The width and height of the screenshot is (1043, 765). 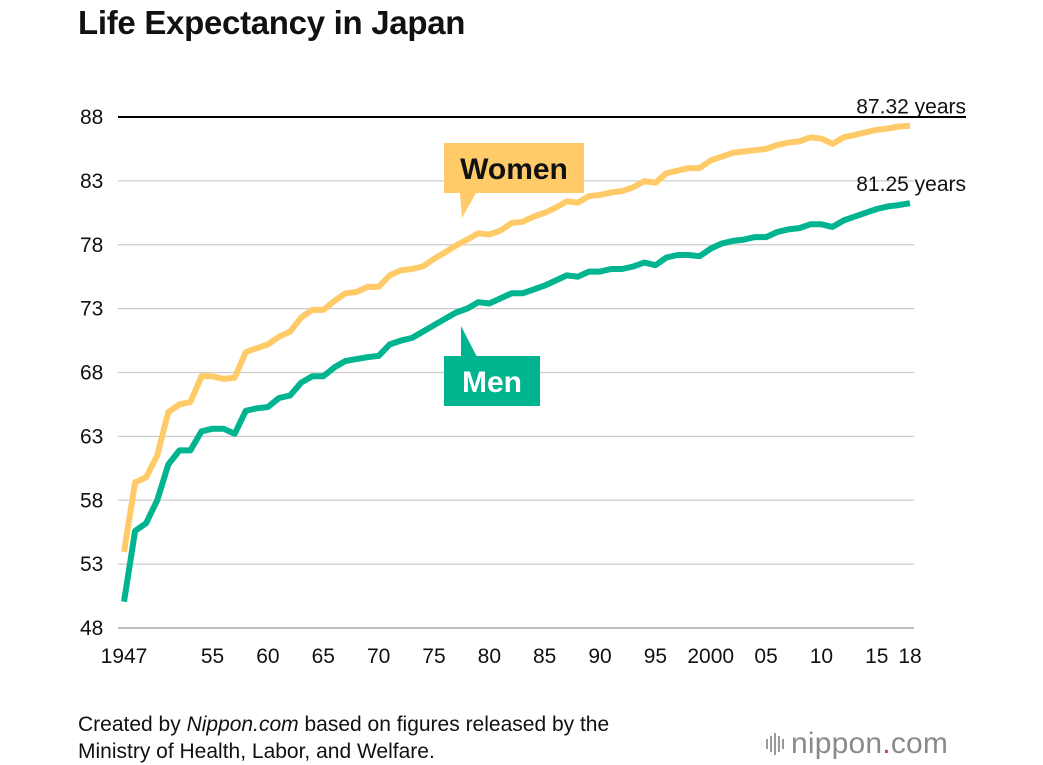 I want to click on women-end-label: 87.32 years, so click(x=911, y=107).